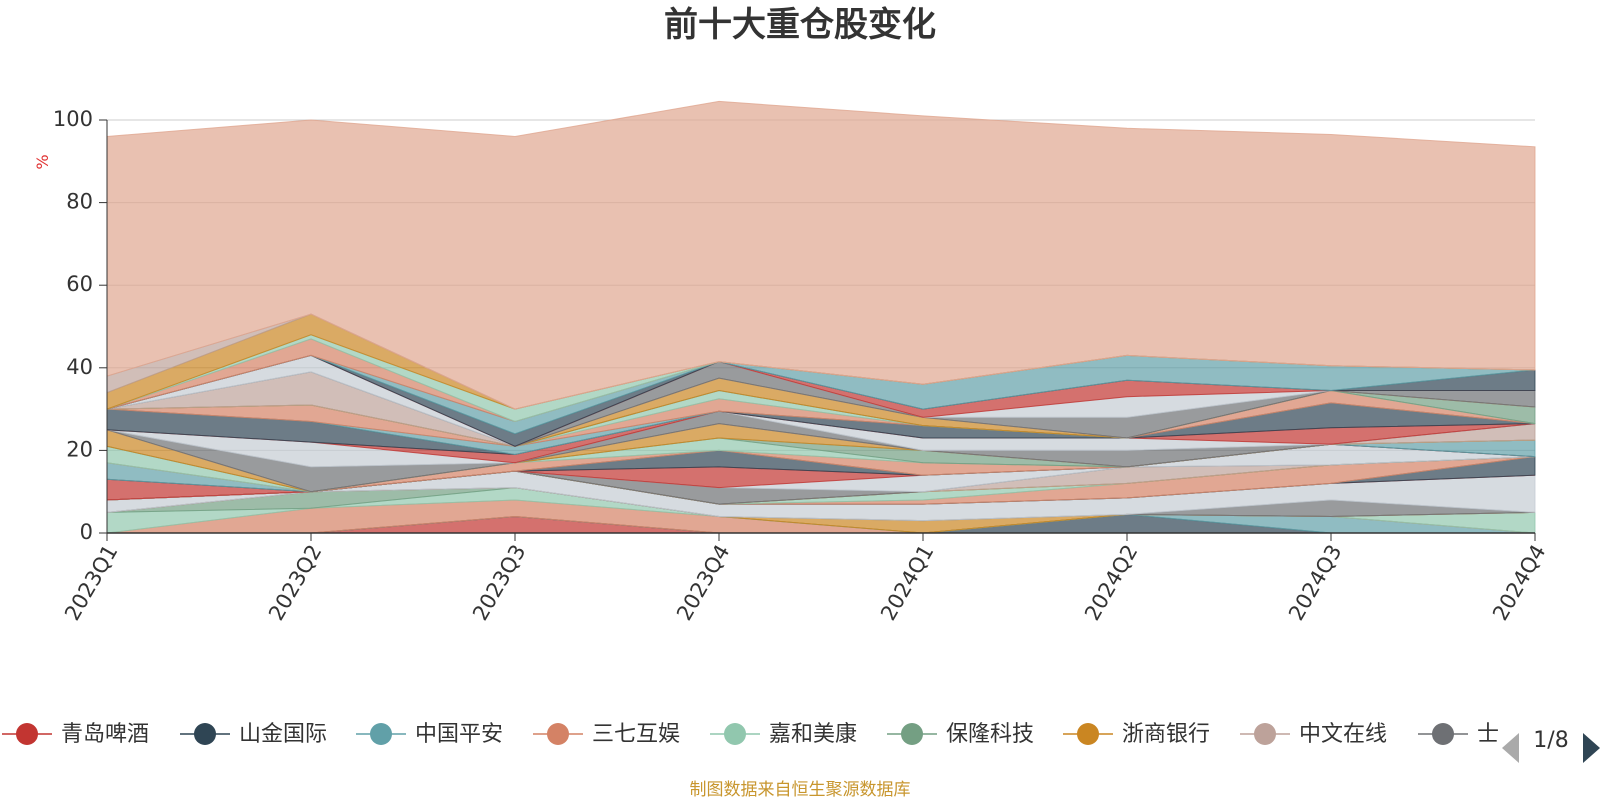  Describe the element at coordinates (1166, 734) in the screenshot. I see `legend-label: 浙商银行` at that location.